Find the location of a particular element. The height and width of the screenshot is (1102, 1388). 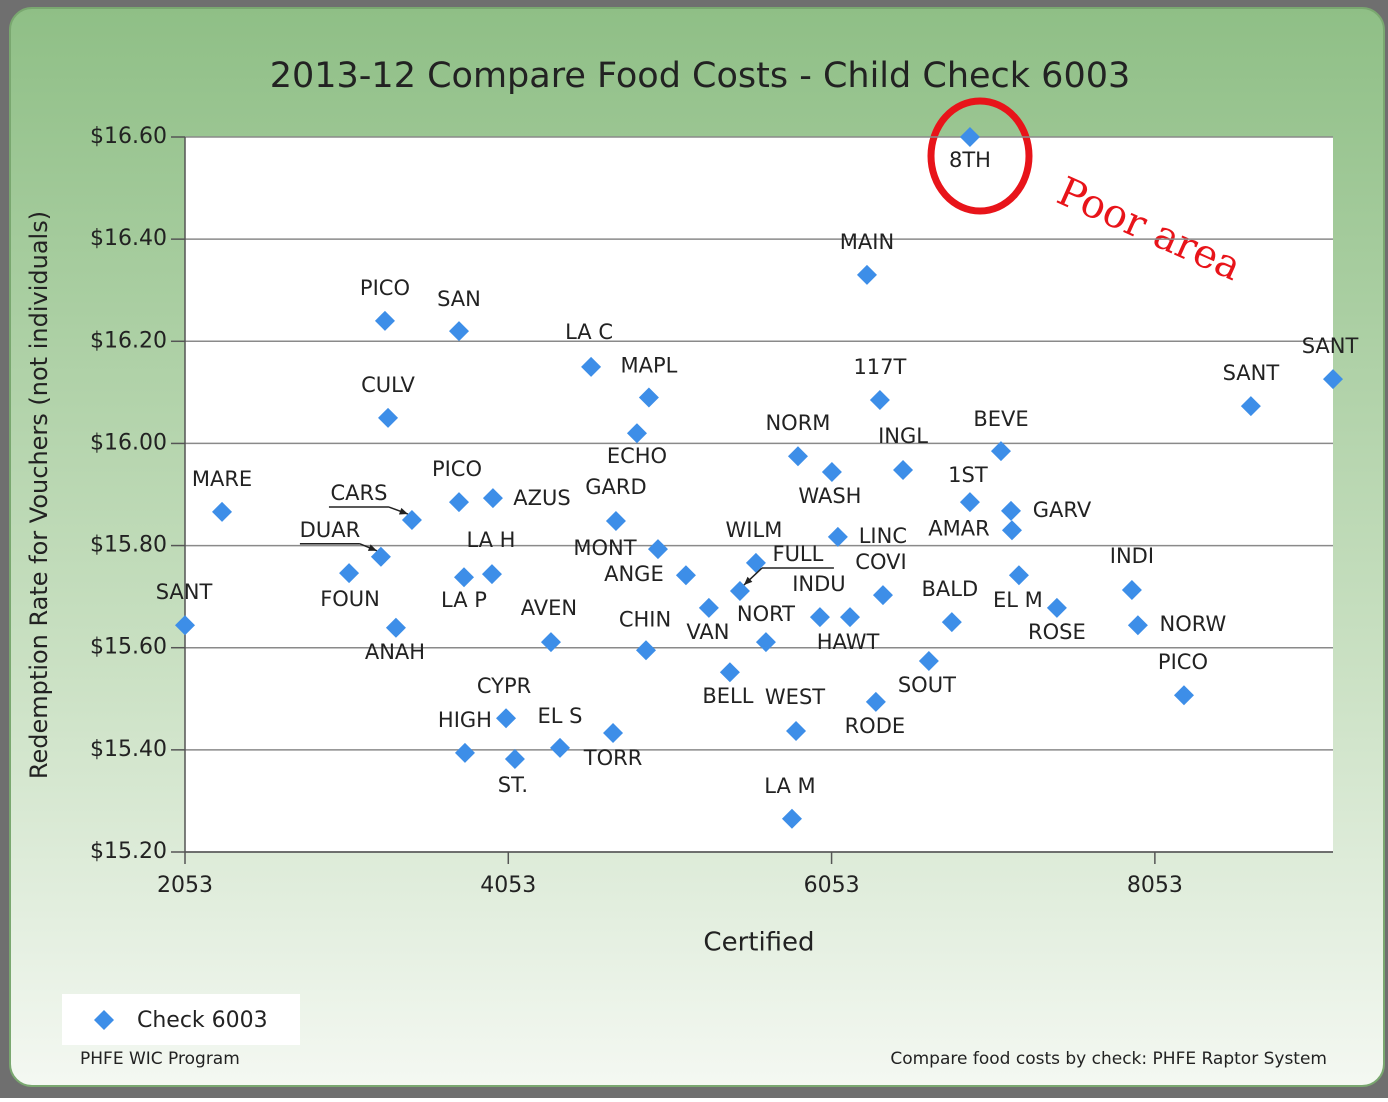

highlight-circle is located at coordinates (980, 156).